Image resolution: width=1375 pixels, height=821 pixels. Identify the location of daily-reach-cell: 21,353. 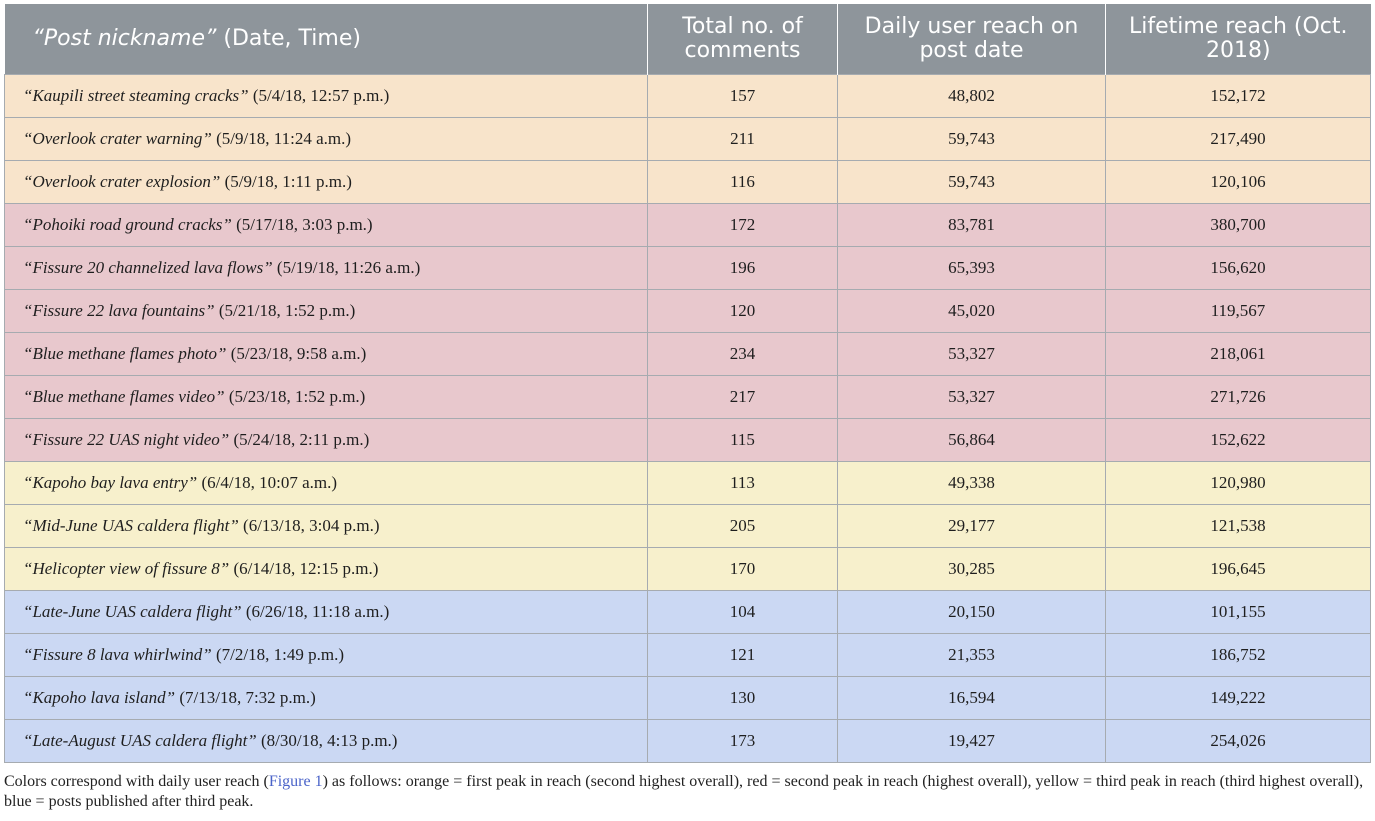
(971, 655).